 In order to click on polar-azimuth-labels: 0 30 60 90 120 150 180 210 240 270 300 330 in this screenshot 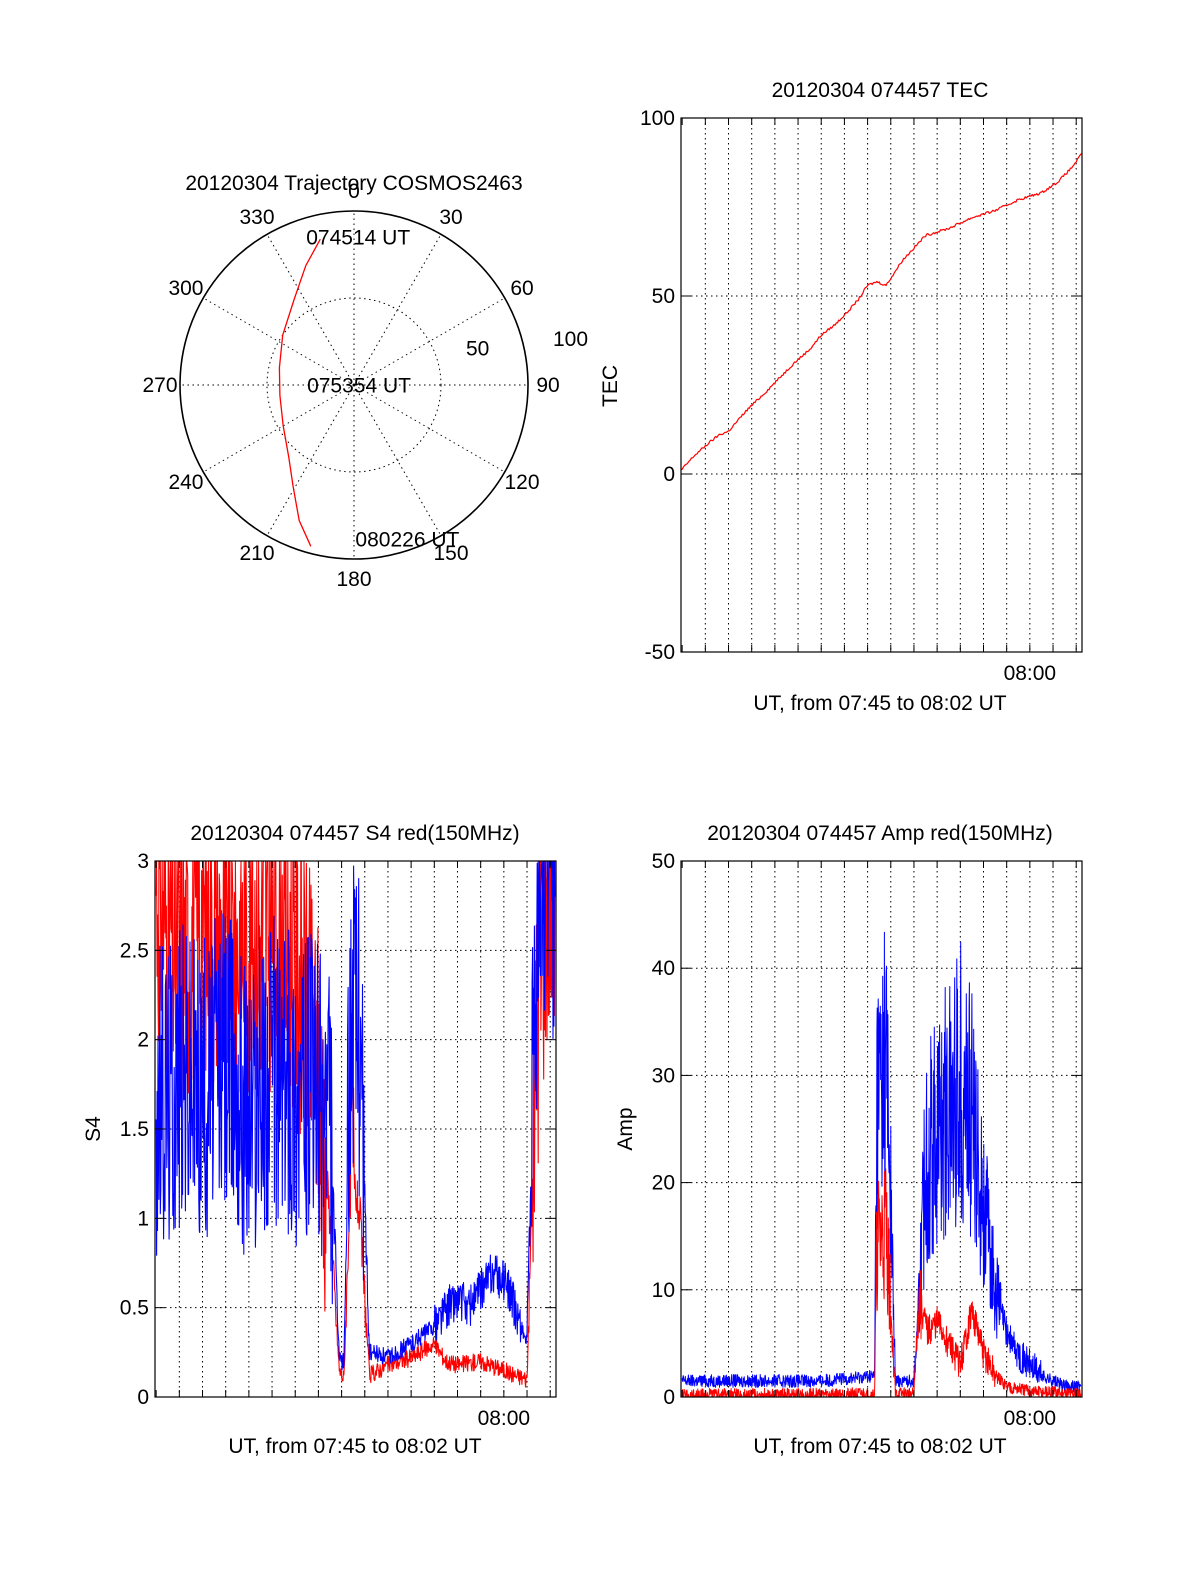, I will do `click(350, 385)`.